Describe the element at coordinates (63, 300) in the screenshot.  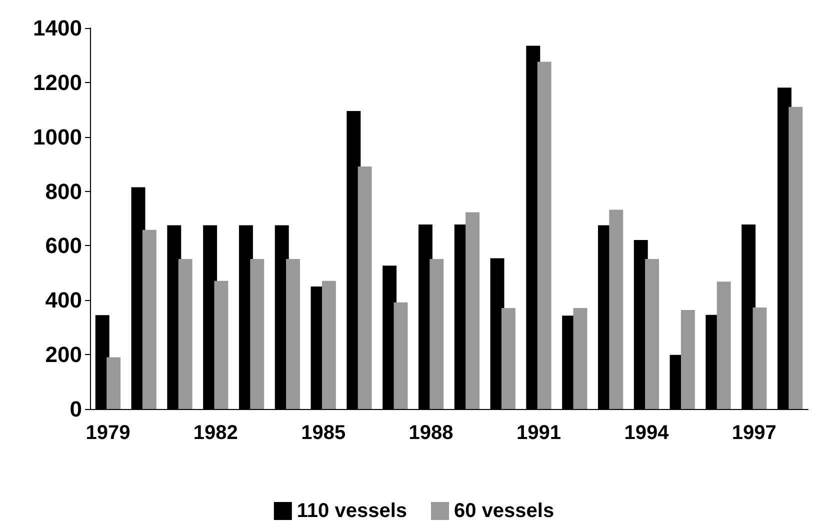
I see `y-tick-label: 400` at that location.